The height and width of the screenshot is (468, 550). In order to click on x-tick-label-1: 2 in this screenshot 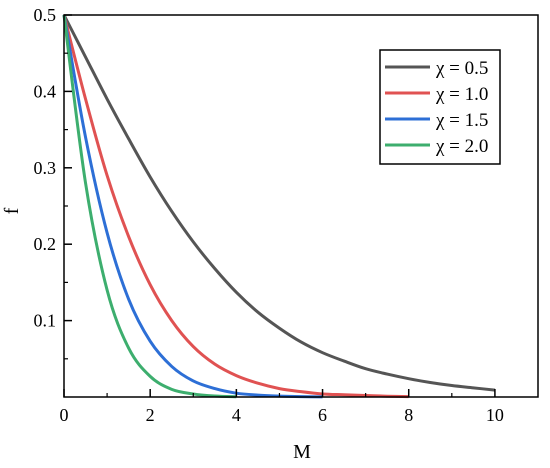, I will do `click(150, 415)`.